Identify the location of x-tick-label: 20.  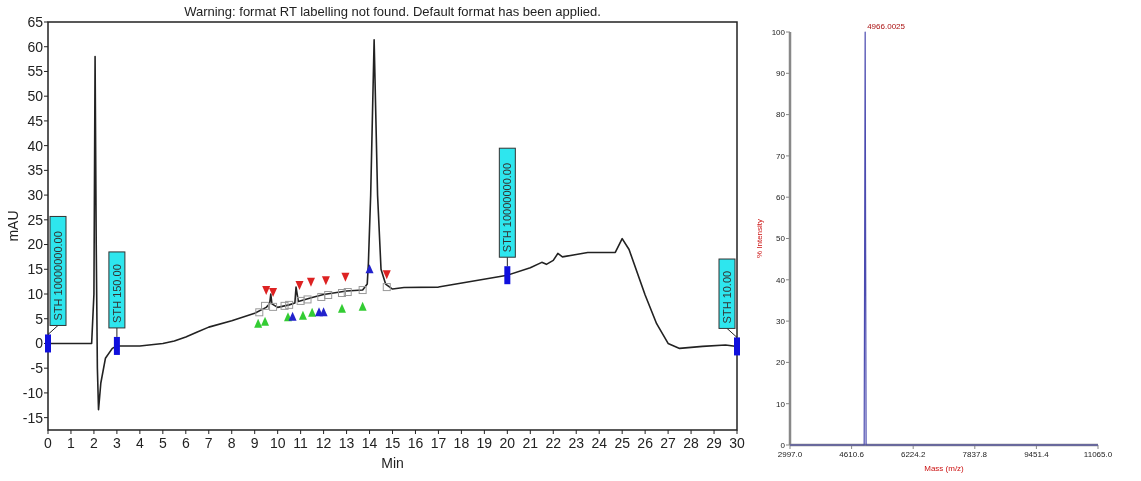
(507, 443).